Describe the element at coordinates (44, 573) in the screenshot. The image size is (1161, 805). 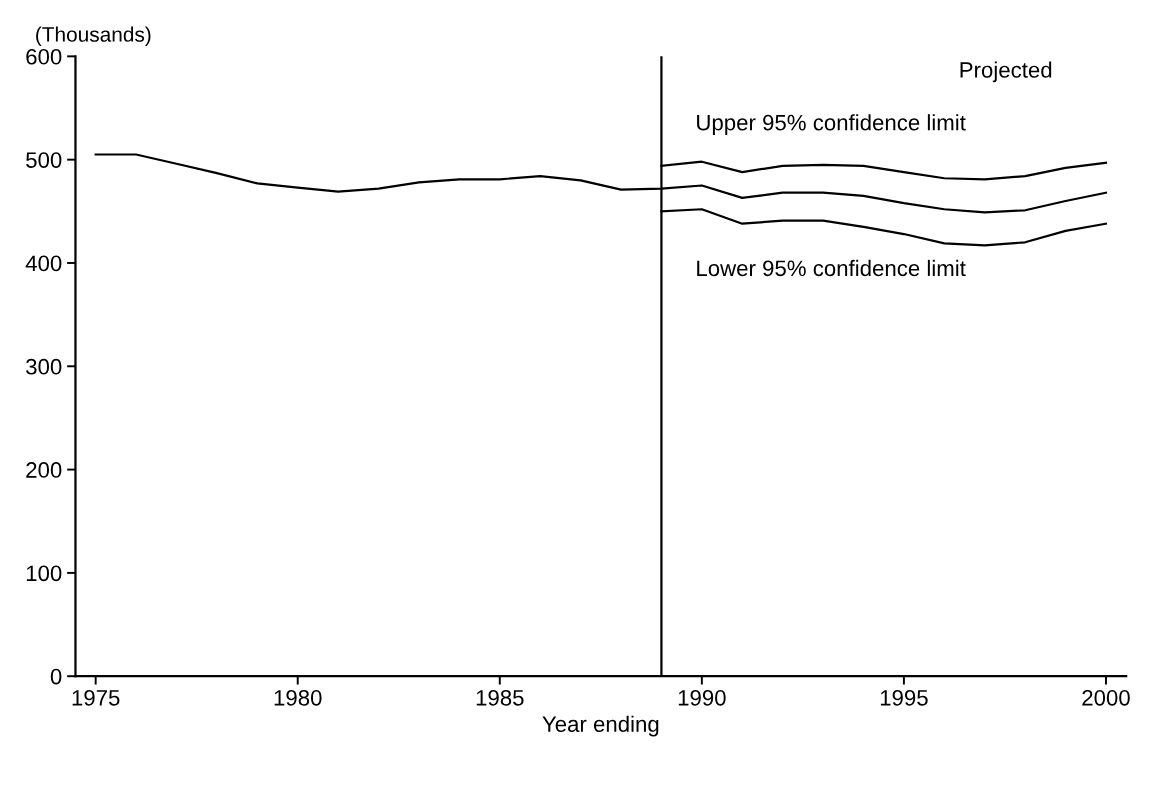
I see `y-tick-label: 100` at that location.